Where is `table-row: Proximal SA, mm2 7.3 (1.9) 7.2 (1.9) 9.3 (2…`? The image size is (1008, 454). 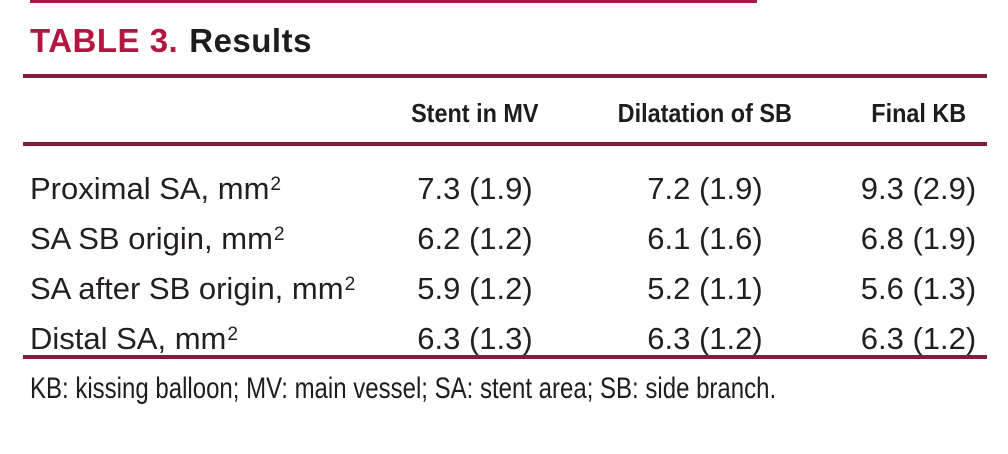 table-row: Proximal SA, mm2 7.3 (1.9) 7.2 (1.9) 9.3 (2… is located at coordinates (505, 191).